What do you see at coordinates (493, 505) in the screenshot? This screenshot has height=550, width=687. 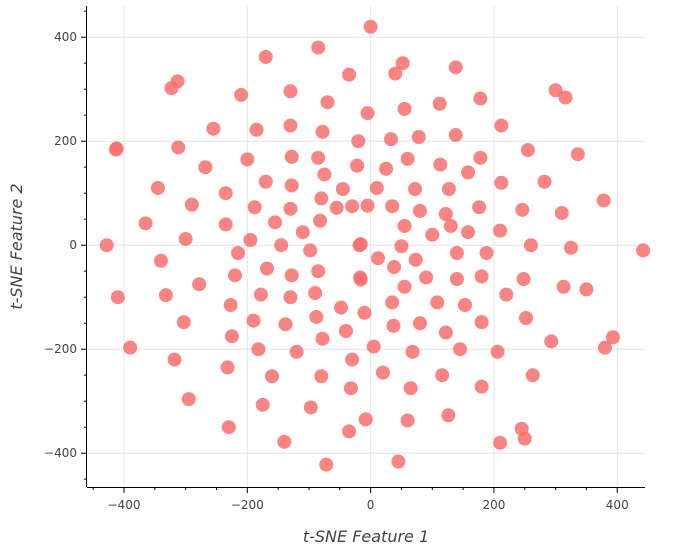 I see `x-tick-label-3: 200` at bounding box center [493, 505].